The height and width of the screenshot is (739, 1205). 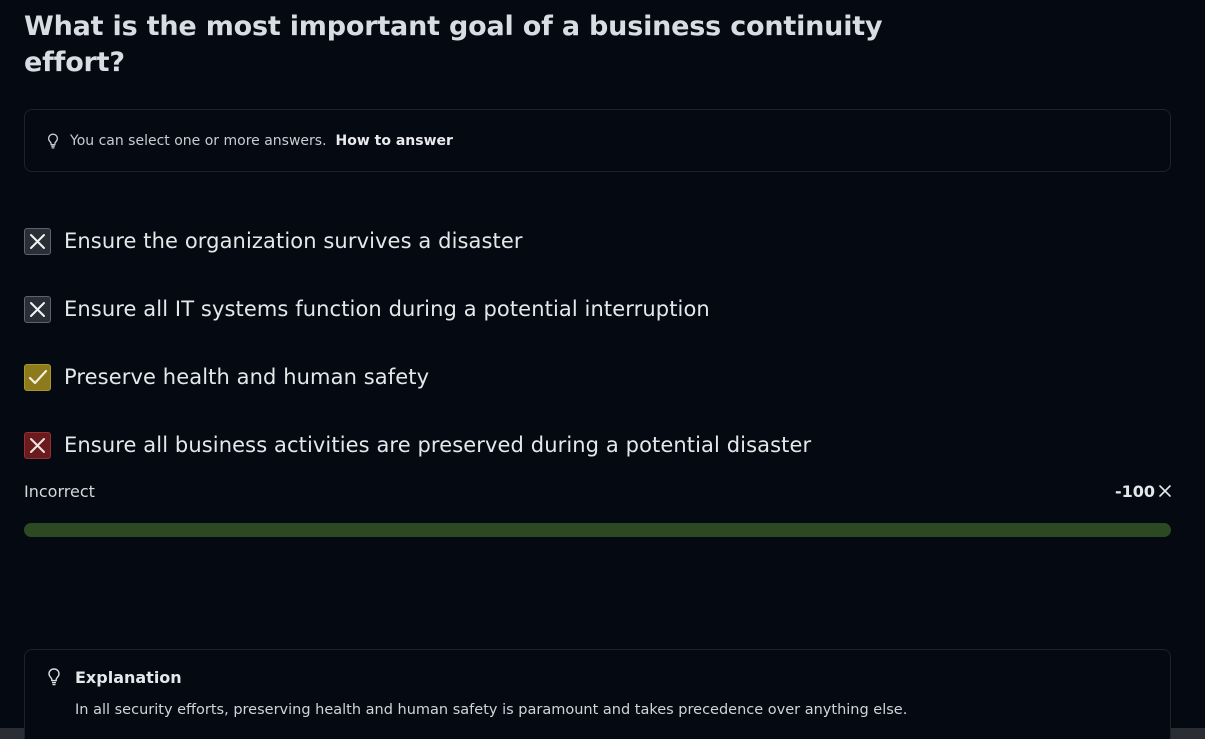 I want to click on score-progress-bar, so click(x=597, y=530).